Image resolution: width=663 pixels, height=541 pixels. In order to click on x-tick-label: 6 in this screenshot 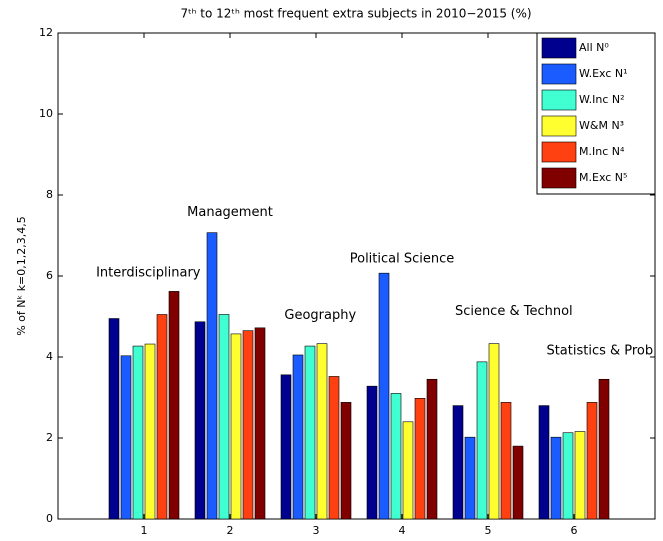, I will do `click(574, 530)`.